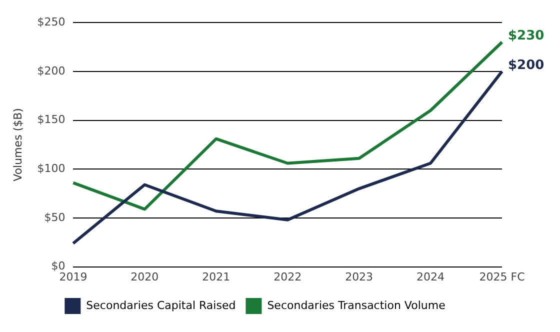  What do you see at coordinates (17, 145) in the screenshot?
I see `y-axis-title: Volumes ($B)` at bounding box center [17, 145].